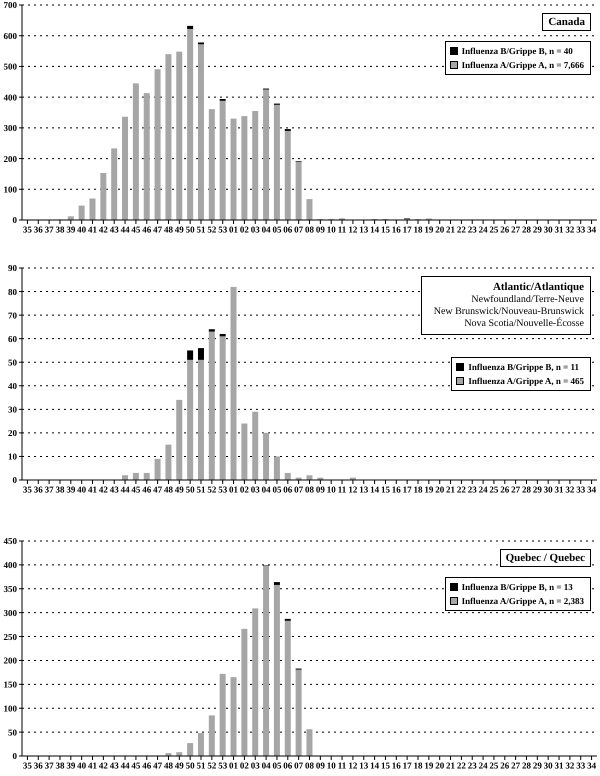 This screenshot has height=776, width=600. What do you see at coordinates (13, 385) in the screenshot?
I see `y-tick-label: 40` at bounding box center [13, 385].